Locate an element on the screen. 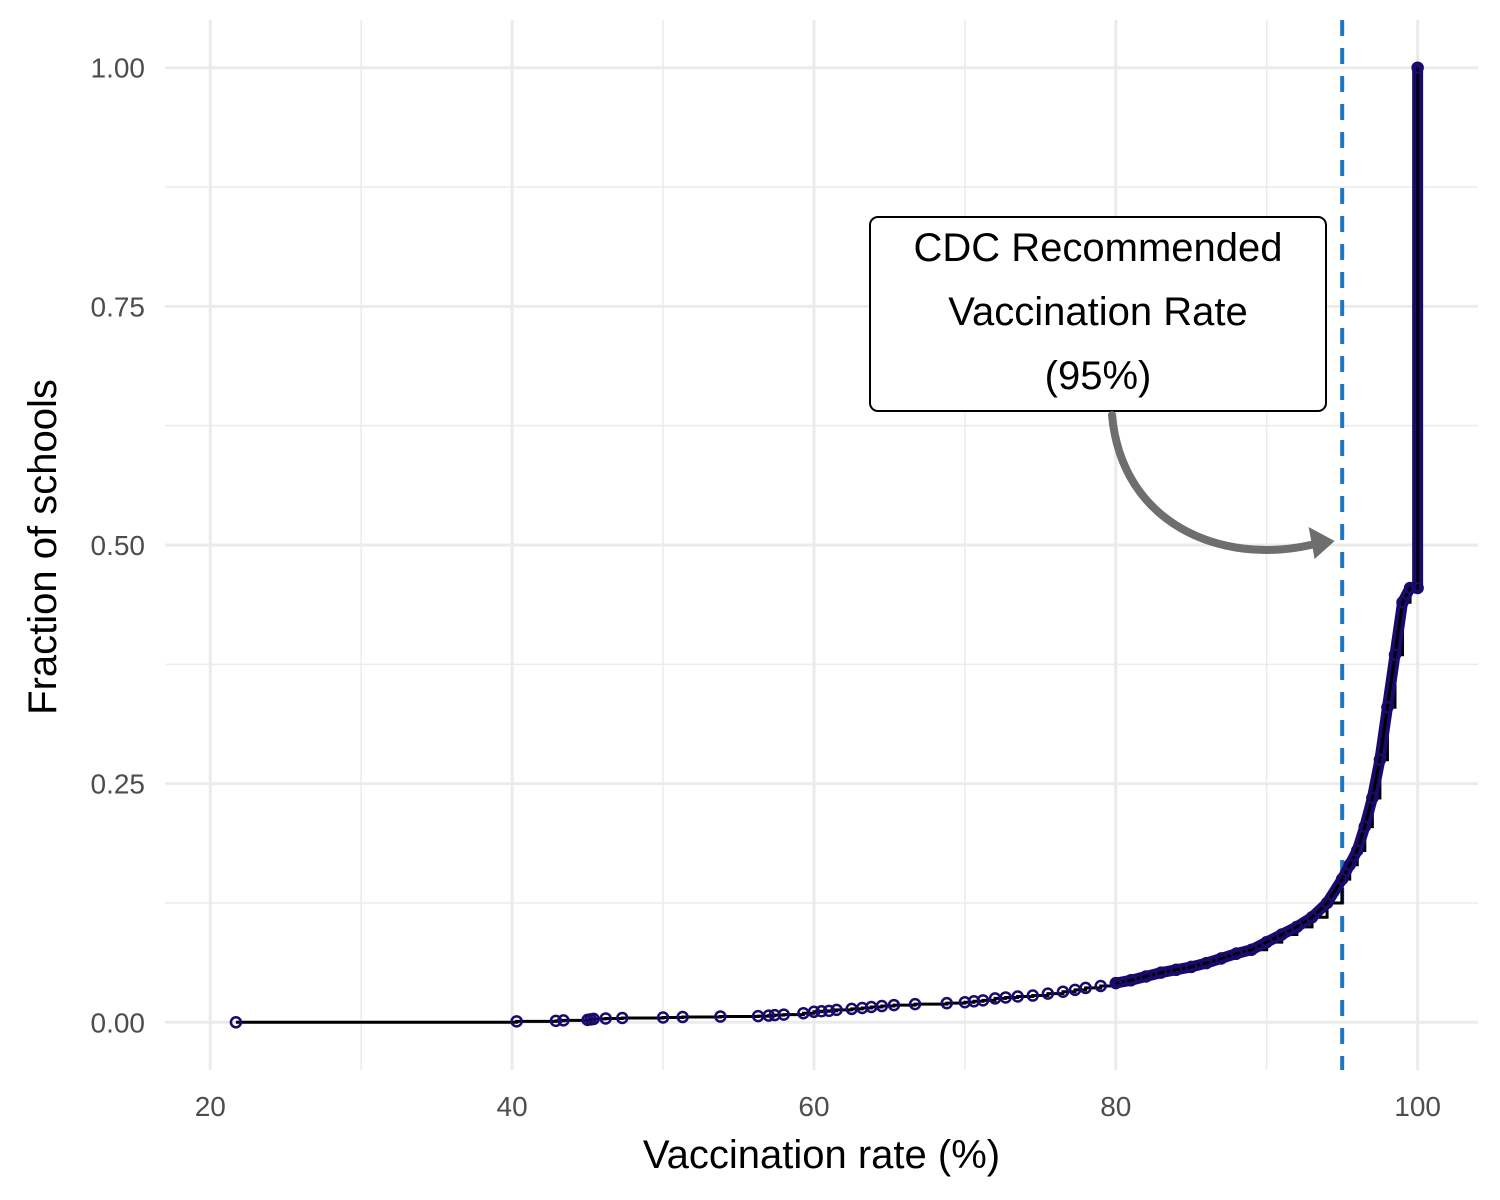 This screenshot has width=1500, height=1200. x-tick-labels: 20 40 60 80 100 is located at coordinates (818, 1106).